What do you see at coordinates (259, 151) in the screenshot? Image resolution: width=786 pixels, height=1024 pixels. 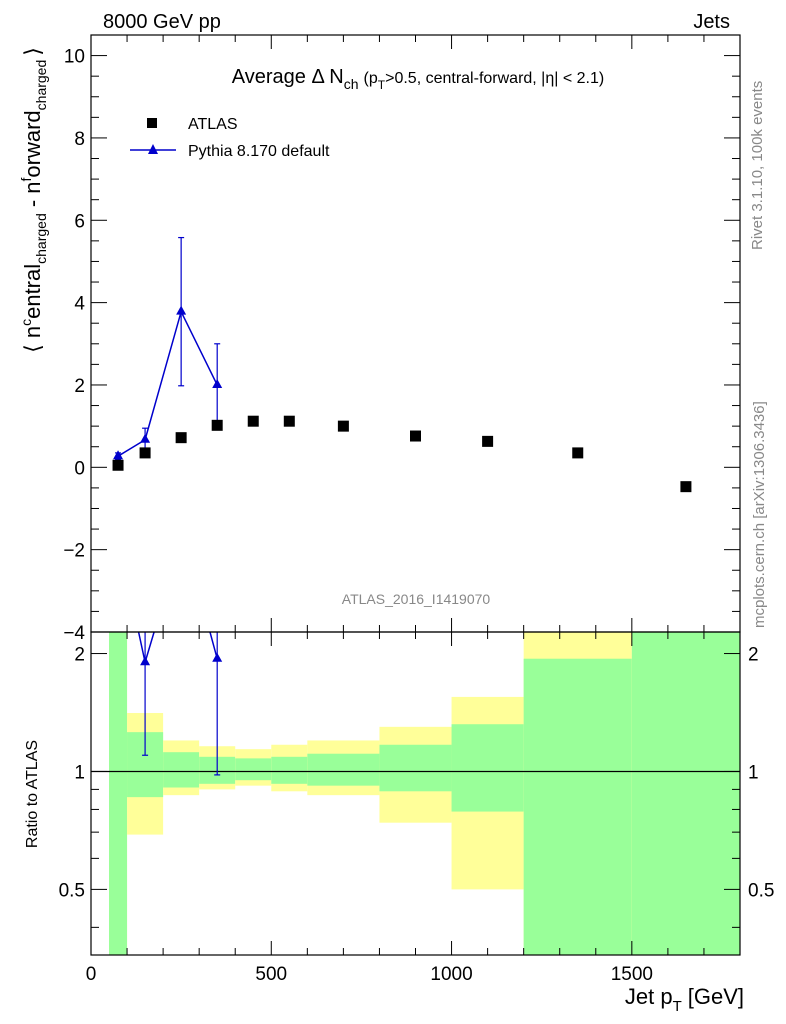 I see `legend-pythia-label: Pythia 8.170 default` at bounding box center [259, 151].